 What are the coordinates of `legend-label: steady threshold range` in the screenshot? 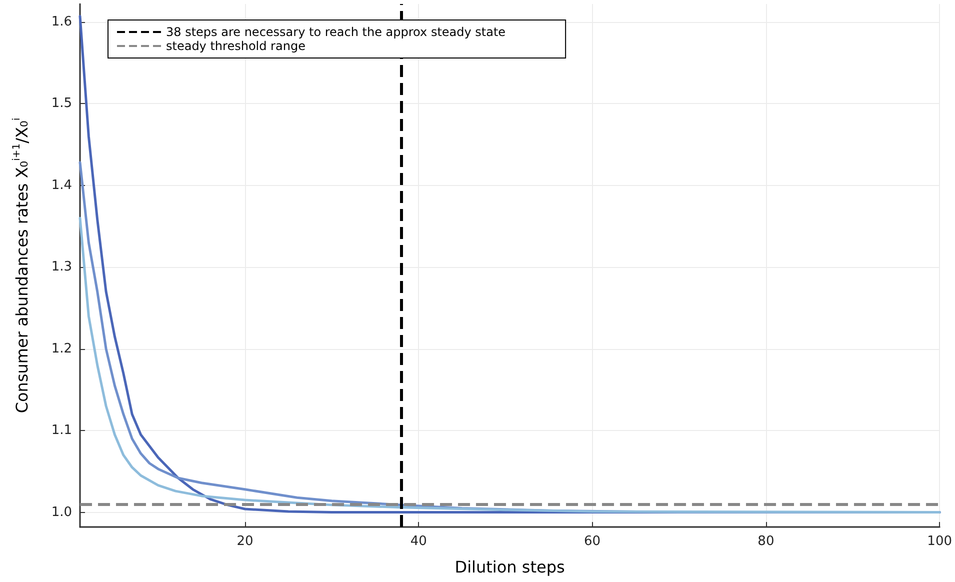 It's located at (236, 46).